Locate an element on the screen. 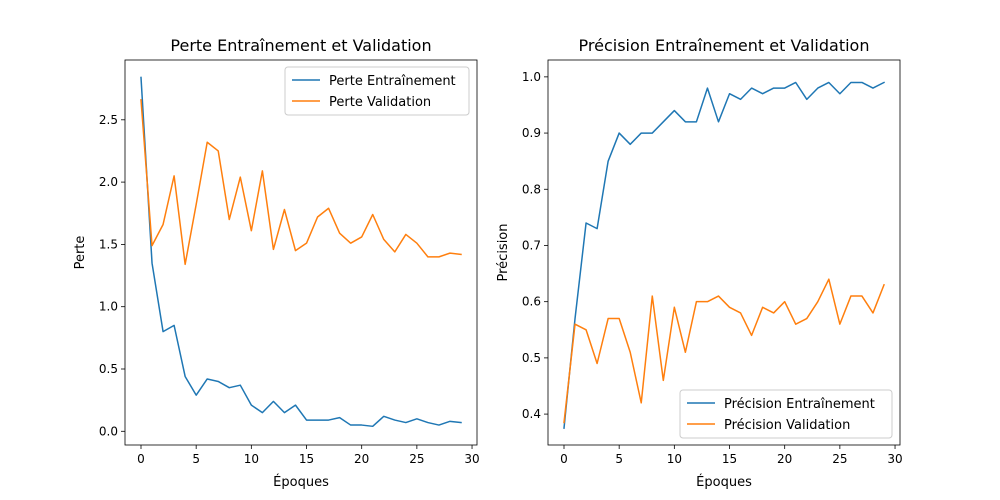  legend-label-2: Précision Validation is located at coordinates (787, 425).